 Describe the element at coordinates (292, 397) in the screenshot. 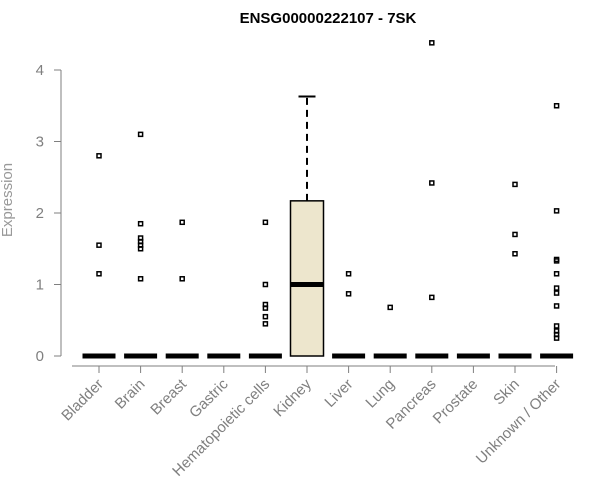

I see `x-tick-label: Kidney` at that location.